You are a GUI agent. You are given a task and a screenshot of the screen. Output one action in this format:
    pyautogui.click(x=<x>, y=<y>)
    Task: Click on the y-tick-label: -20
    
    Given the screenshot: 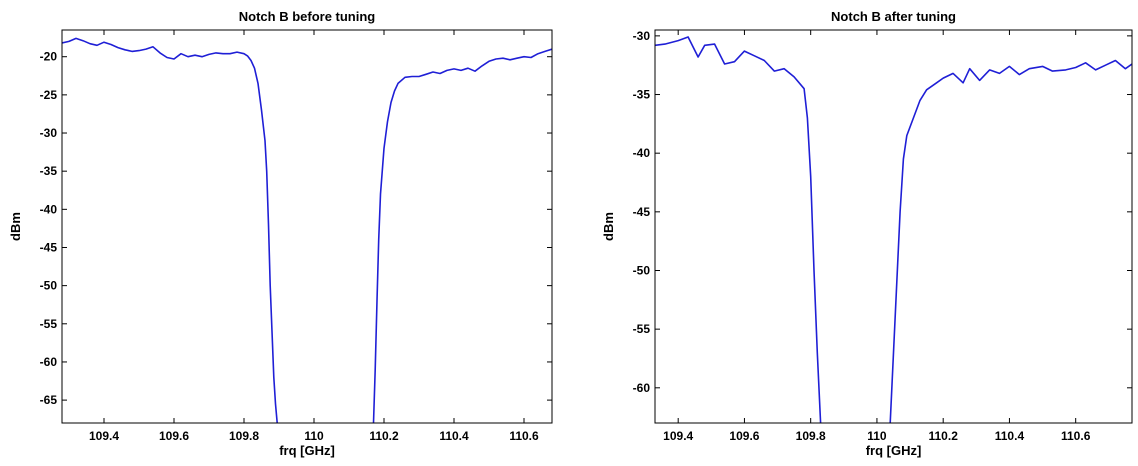 What is the action you would take?
    pyautogui.click(x=49, y=57)
    